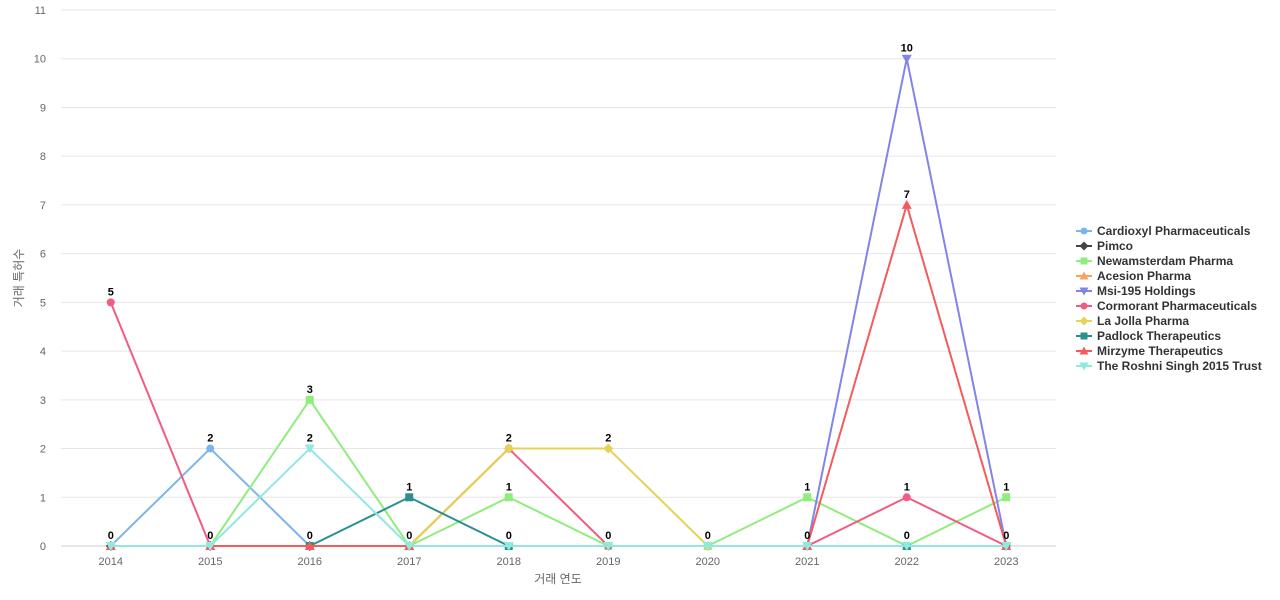 This screenshot has width=1280, height=600. What do you see at coordinates (1144, 276) in the screenshot?
I see `legend-label: Acesion Pharma` at bounding box center [1144, 276].